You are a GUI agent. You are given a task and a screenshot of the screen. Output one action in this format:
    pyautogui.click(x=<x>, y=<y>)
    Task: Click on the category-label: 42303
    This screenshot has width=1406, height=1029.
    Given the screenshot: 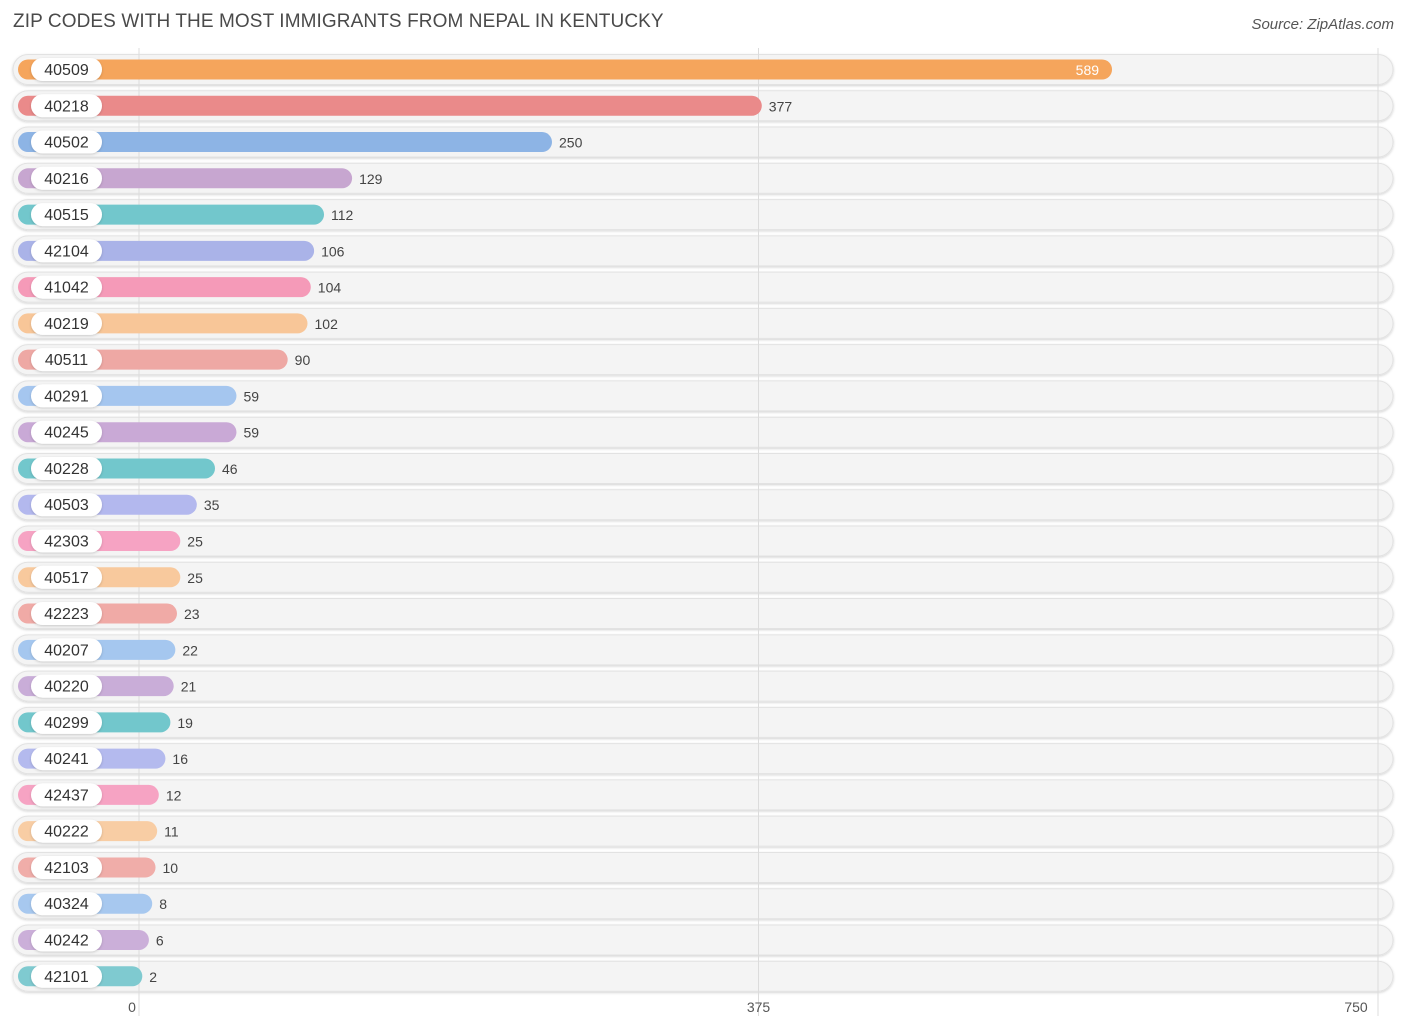 What is the action you would take?
    pyautogui.click(x=66, y=542)
    